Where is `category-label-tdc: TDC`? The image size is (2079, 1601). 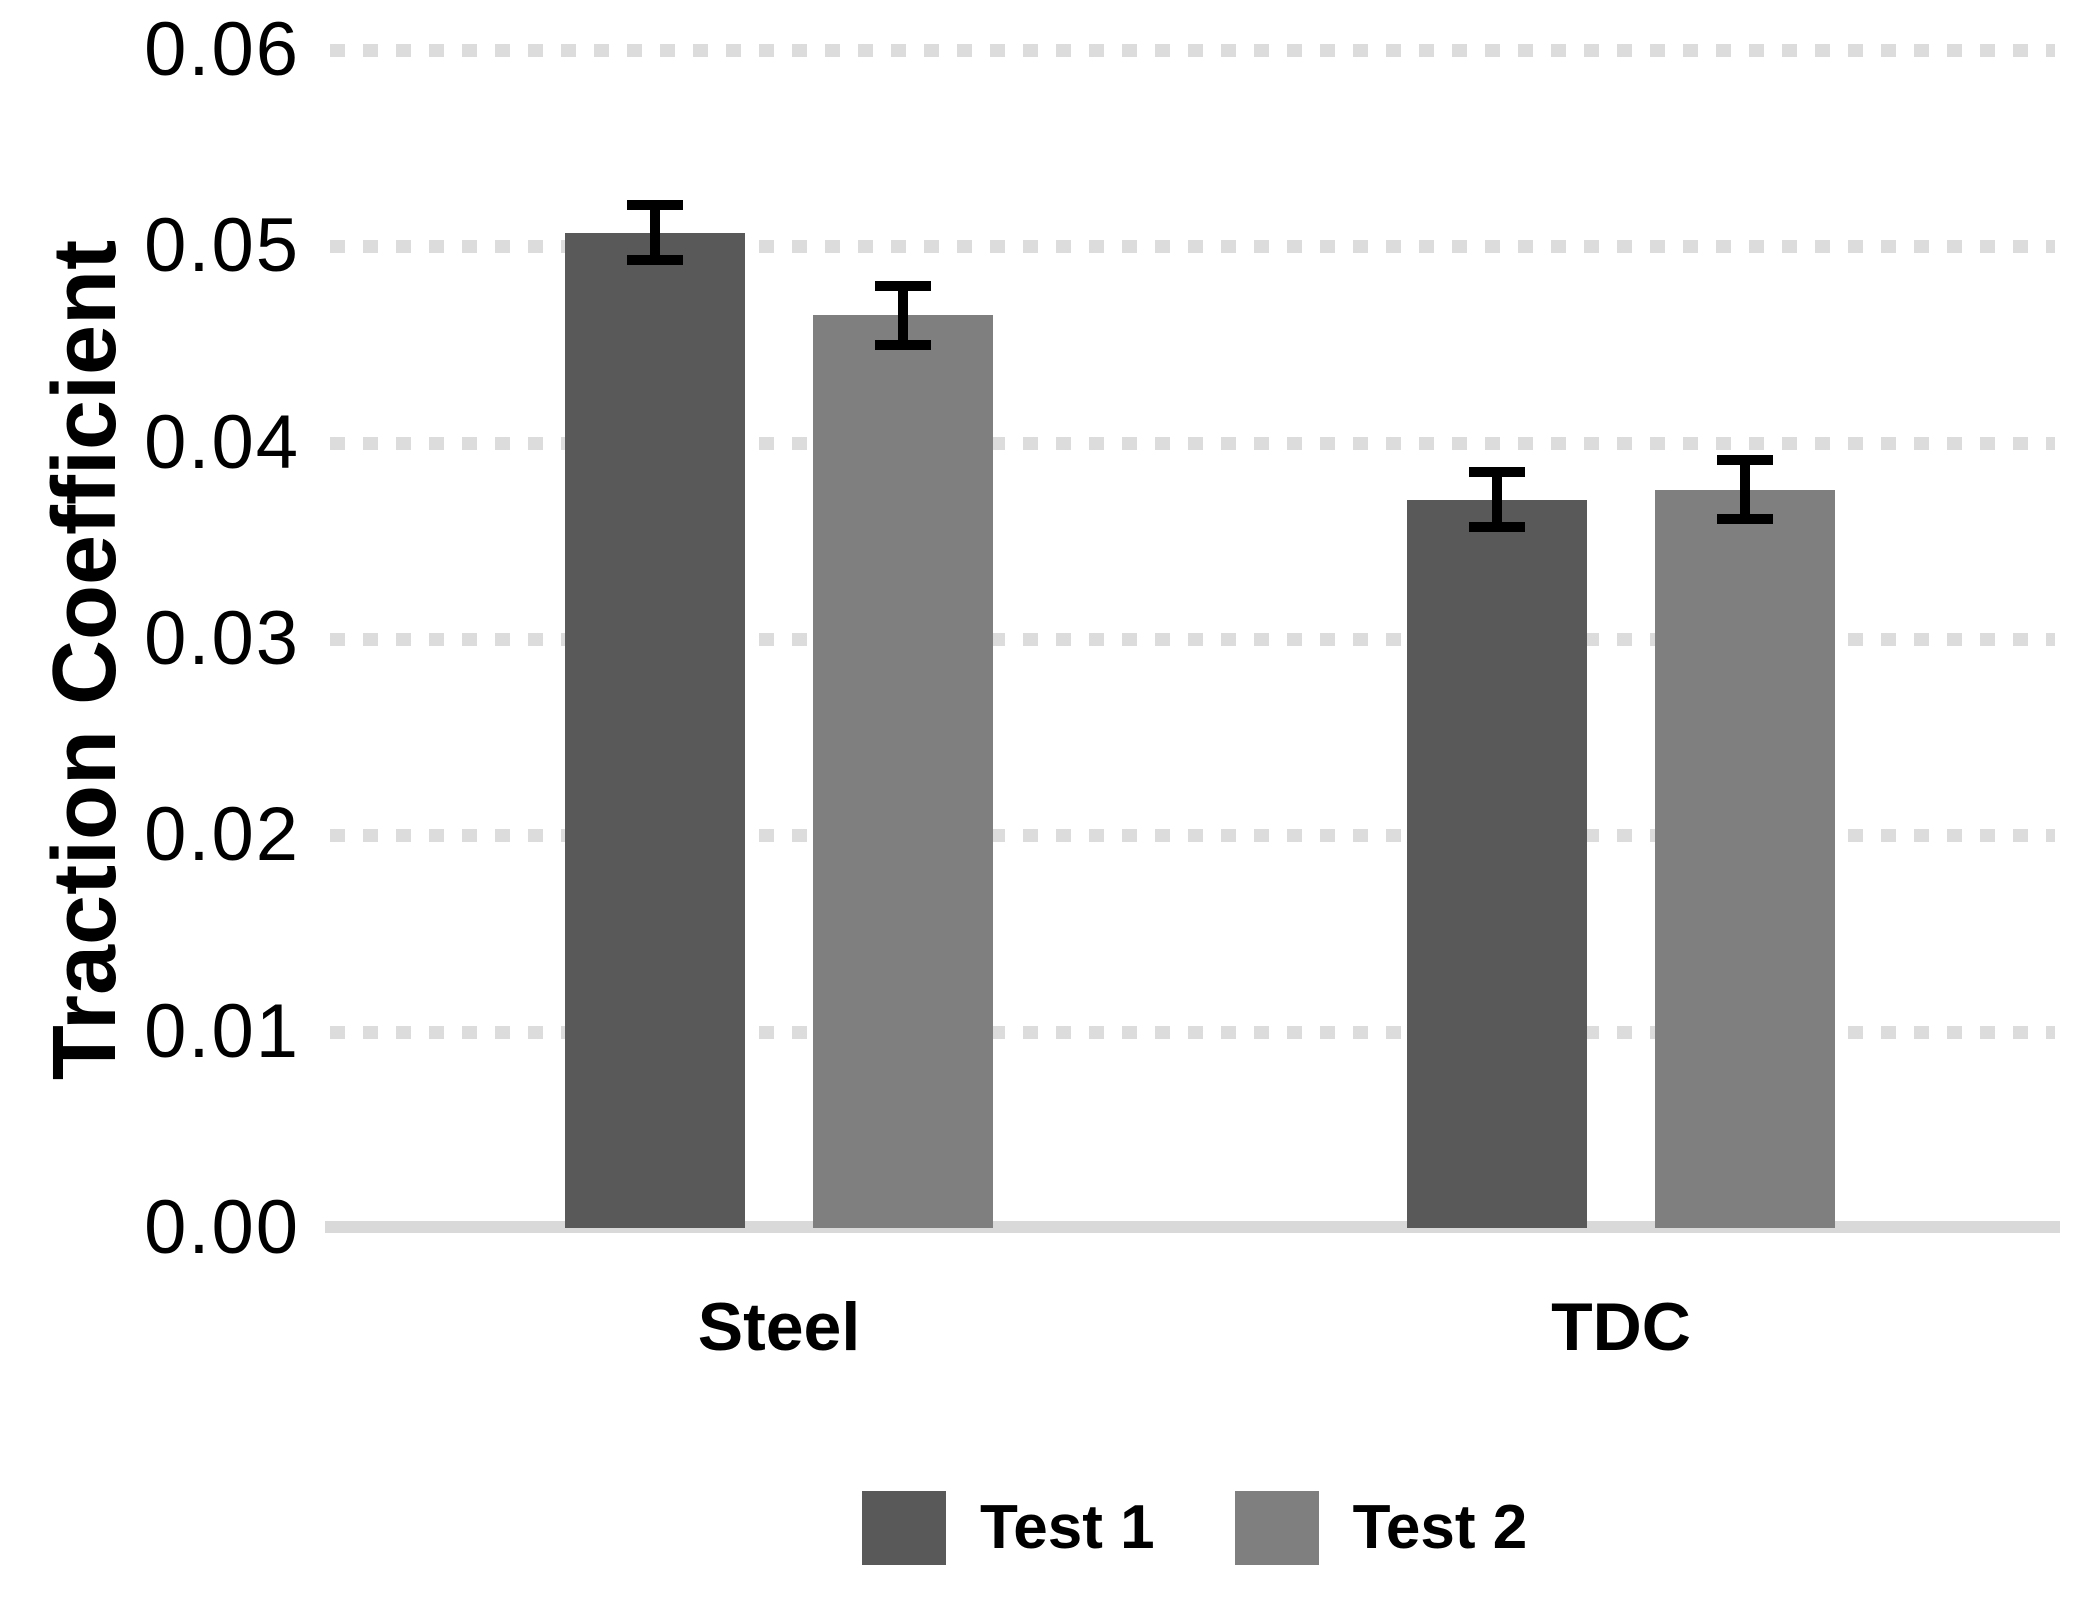 category-label-tdc: TDC is located at coordinates (1621, 1327).